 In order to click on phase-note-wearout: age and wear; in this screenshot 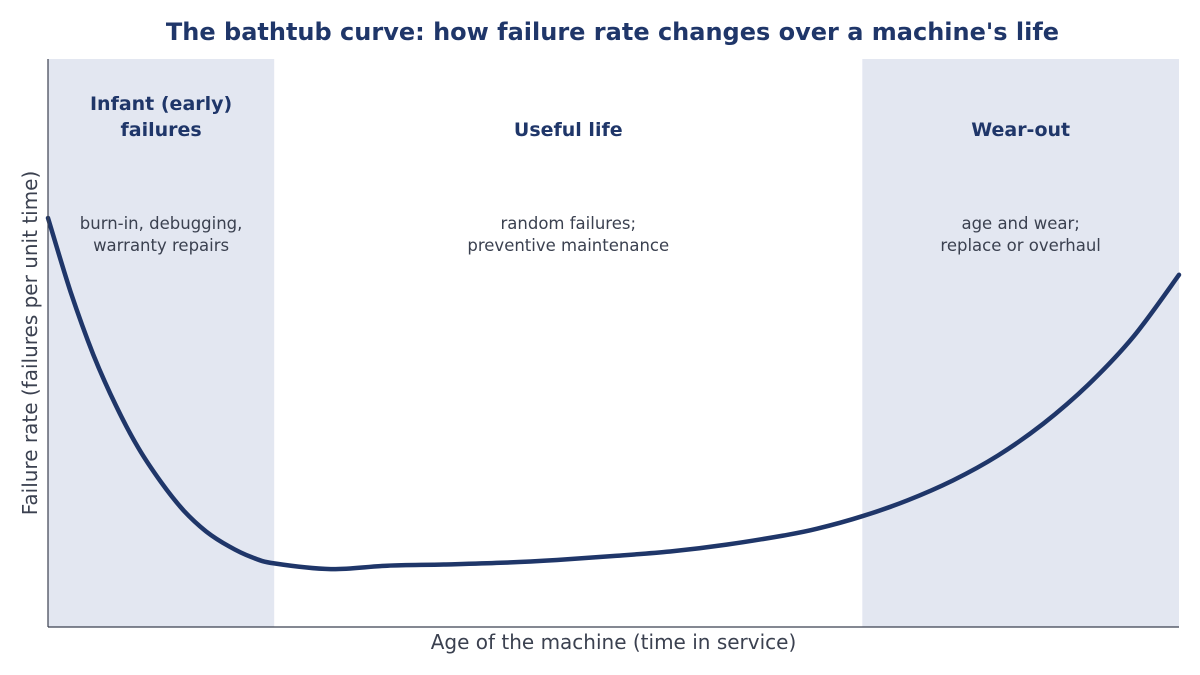, I will do `click(1020, 223)`.